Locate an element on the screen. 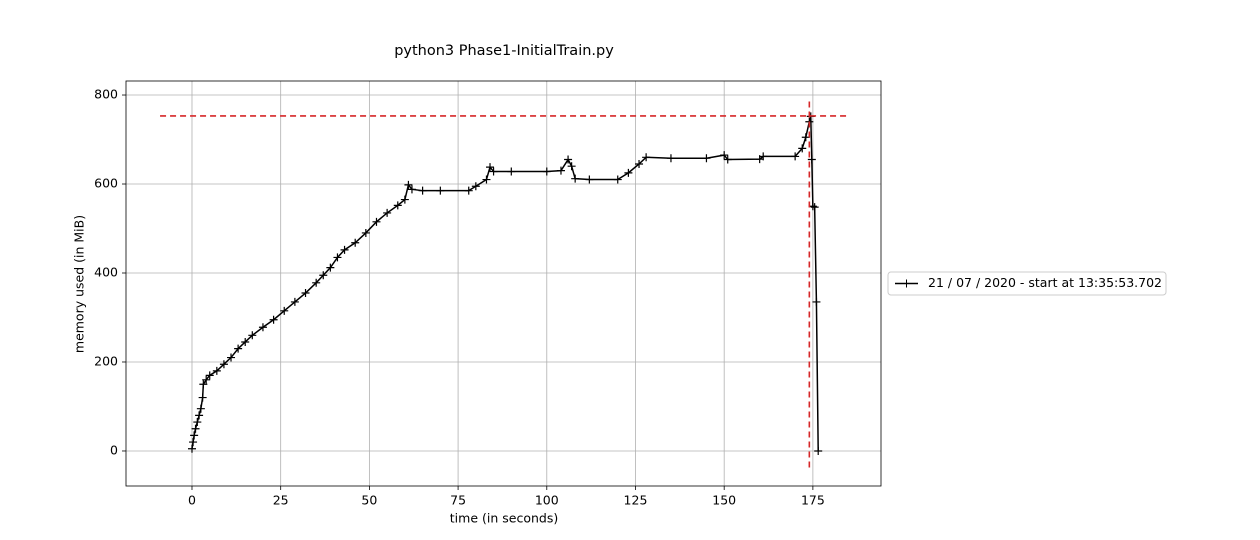 This screenshot has height=540, width=1260. x-tick-label: 75 is located at coordinates (458, 500).